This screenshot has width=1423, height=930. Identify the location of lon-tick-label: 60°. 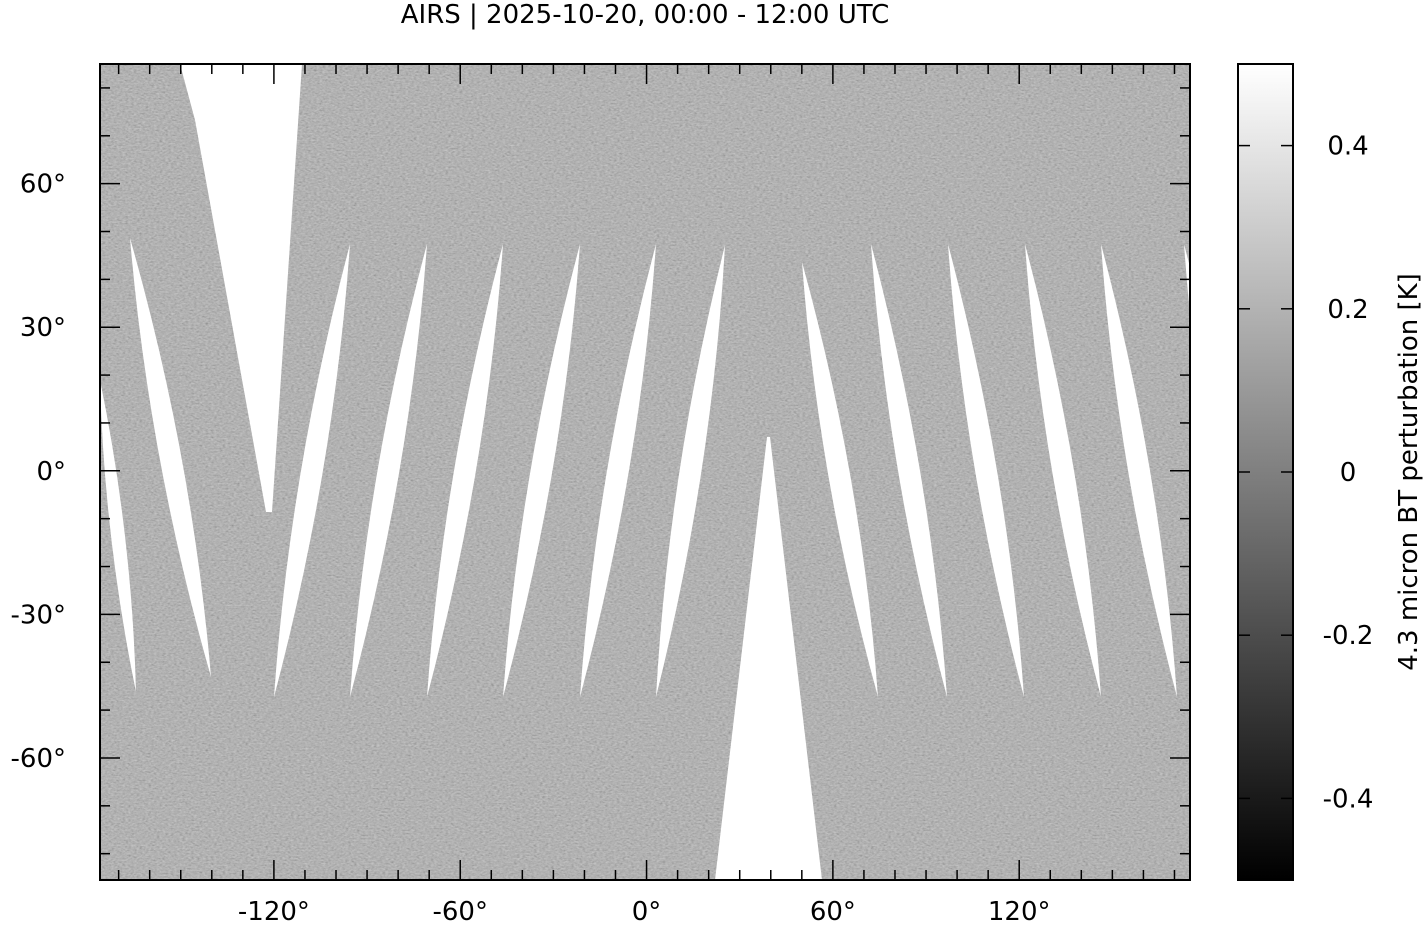
(833, 912).